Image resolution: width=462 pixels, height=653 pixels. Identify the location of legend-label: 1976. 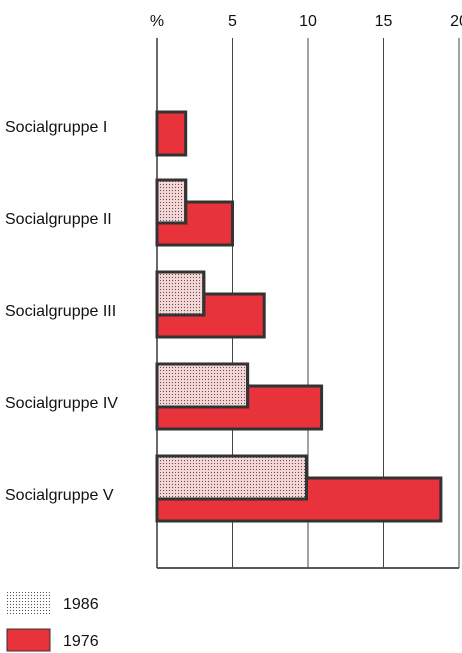
(81, 641).